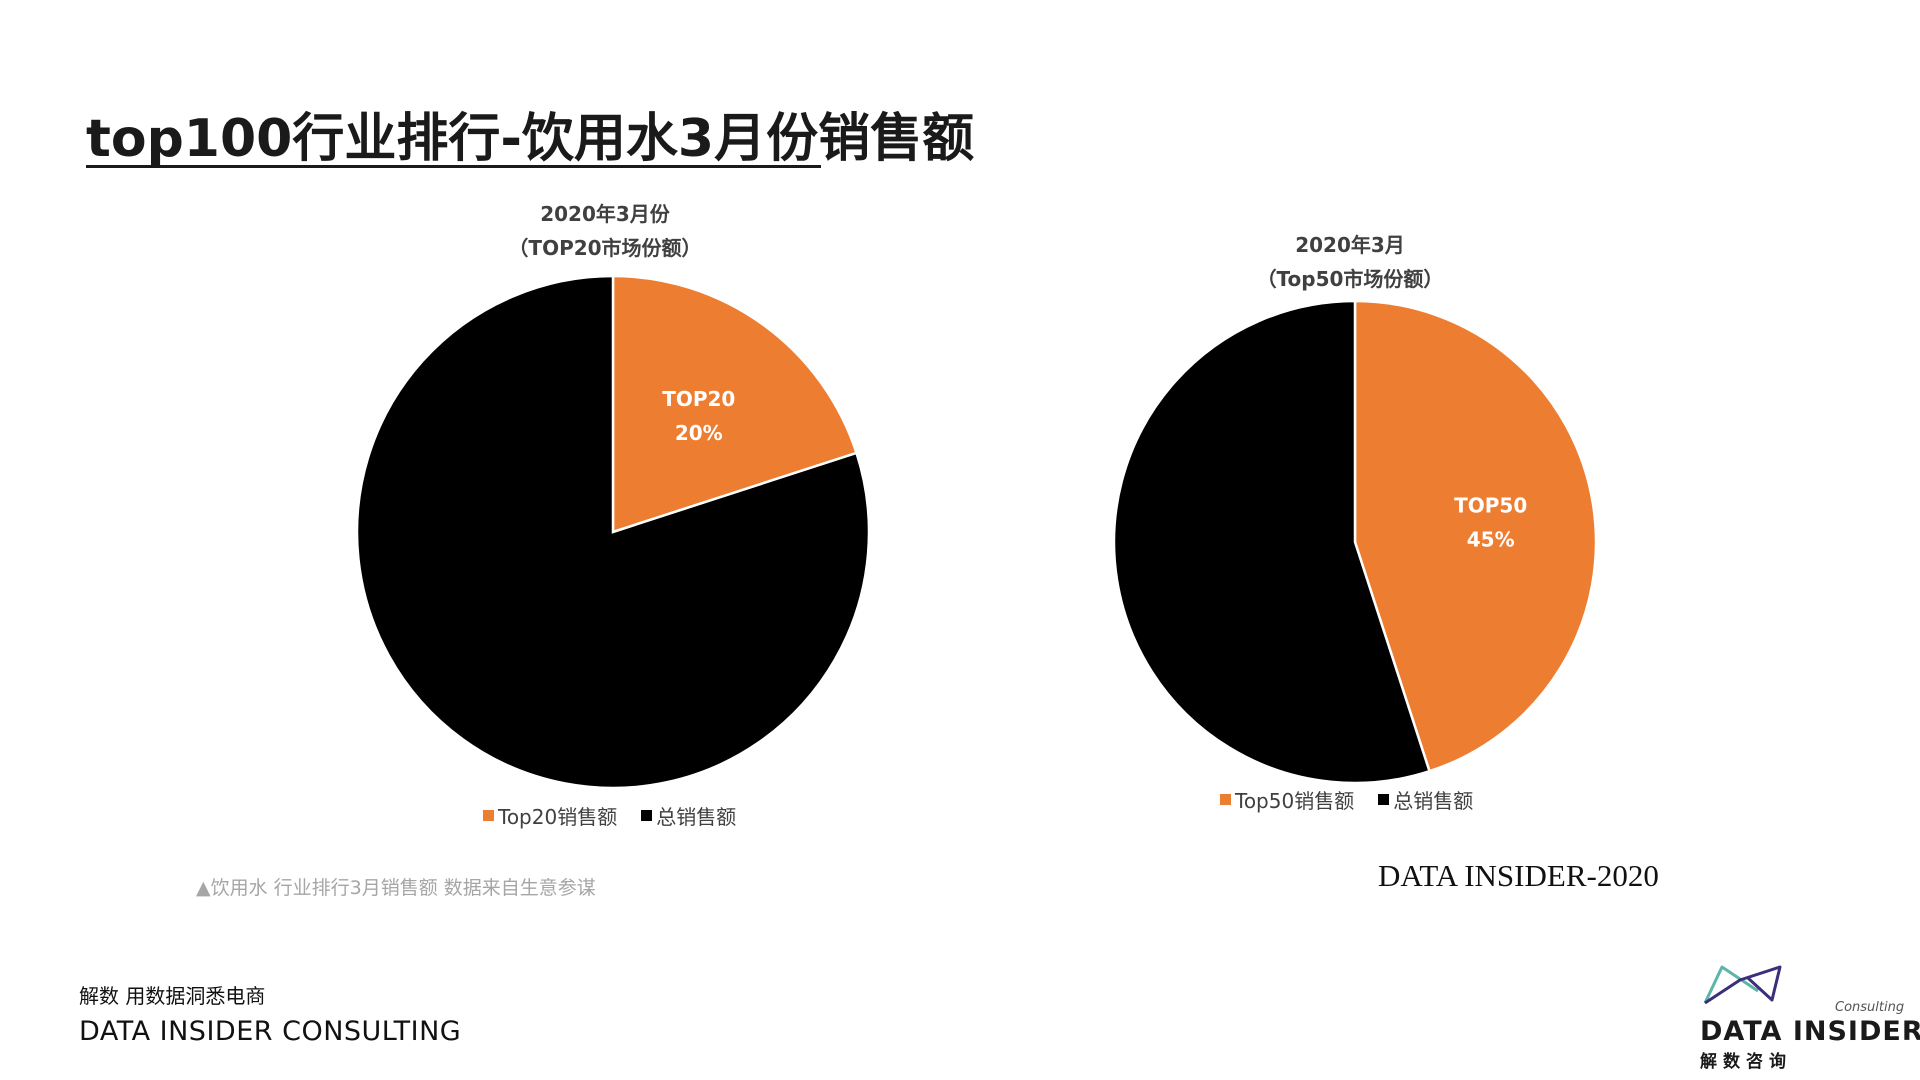 This screenshot has height=1080, width=1920. I want to click on footer-slogan: 解数 用数据洞悉电商, so click(172, 996).